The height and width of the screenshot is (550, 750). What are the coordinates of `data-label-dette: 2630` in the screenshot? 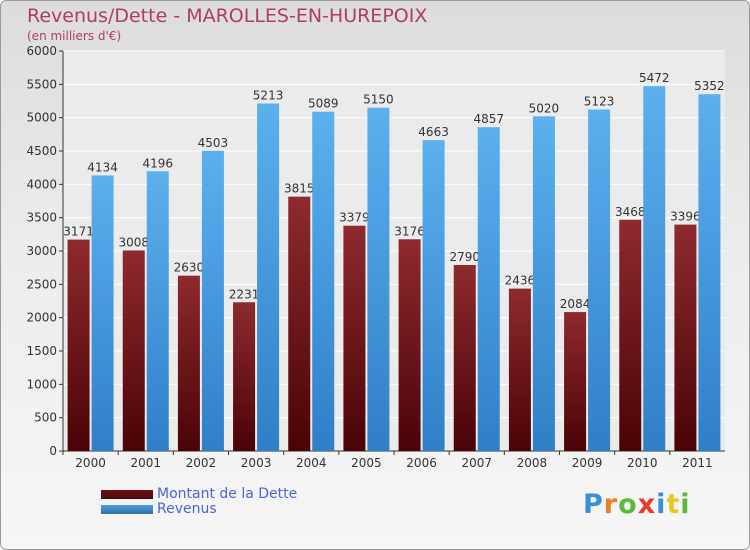 It's located at (189, 268).